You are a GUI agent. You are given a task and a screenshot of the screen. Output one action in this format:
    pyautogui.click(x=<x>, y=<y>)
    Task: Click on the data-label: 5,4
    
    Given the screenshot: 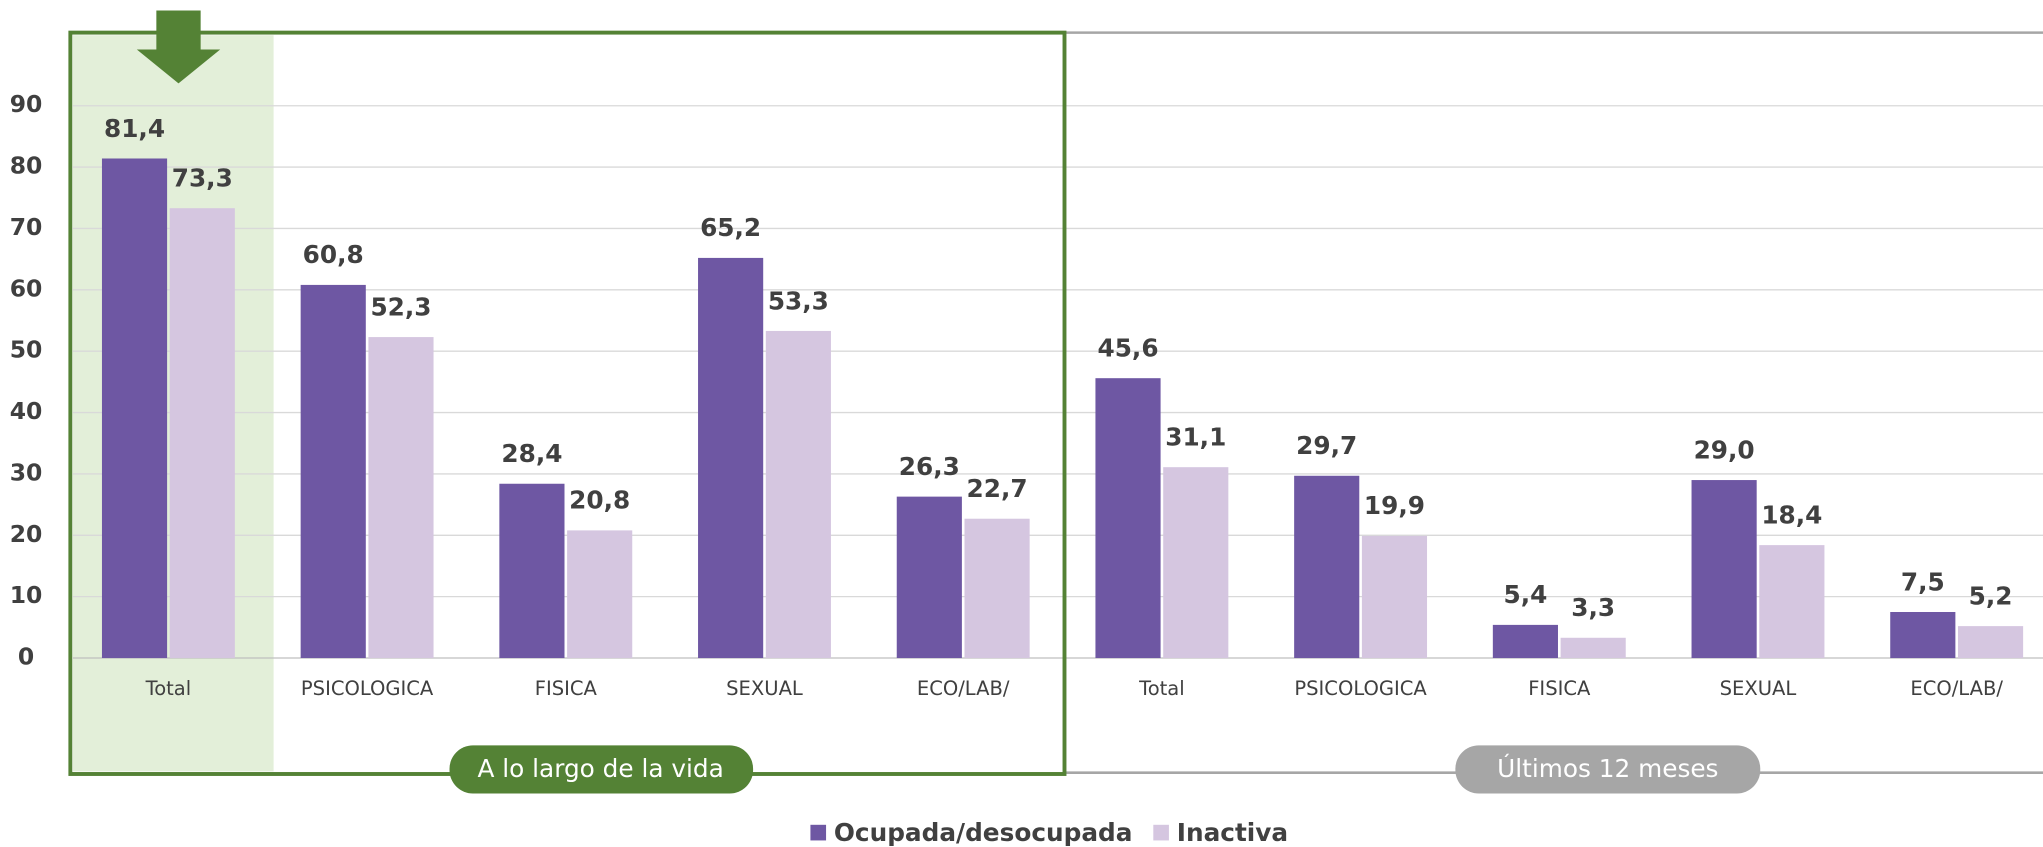 What is the action you would take?
    pyautogui.click(x=1525, y=594)
    